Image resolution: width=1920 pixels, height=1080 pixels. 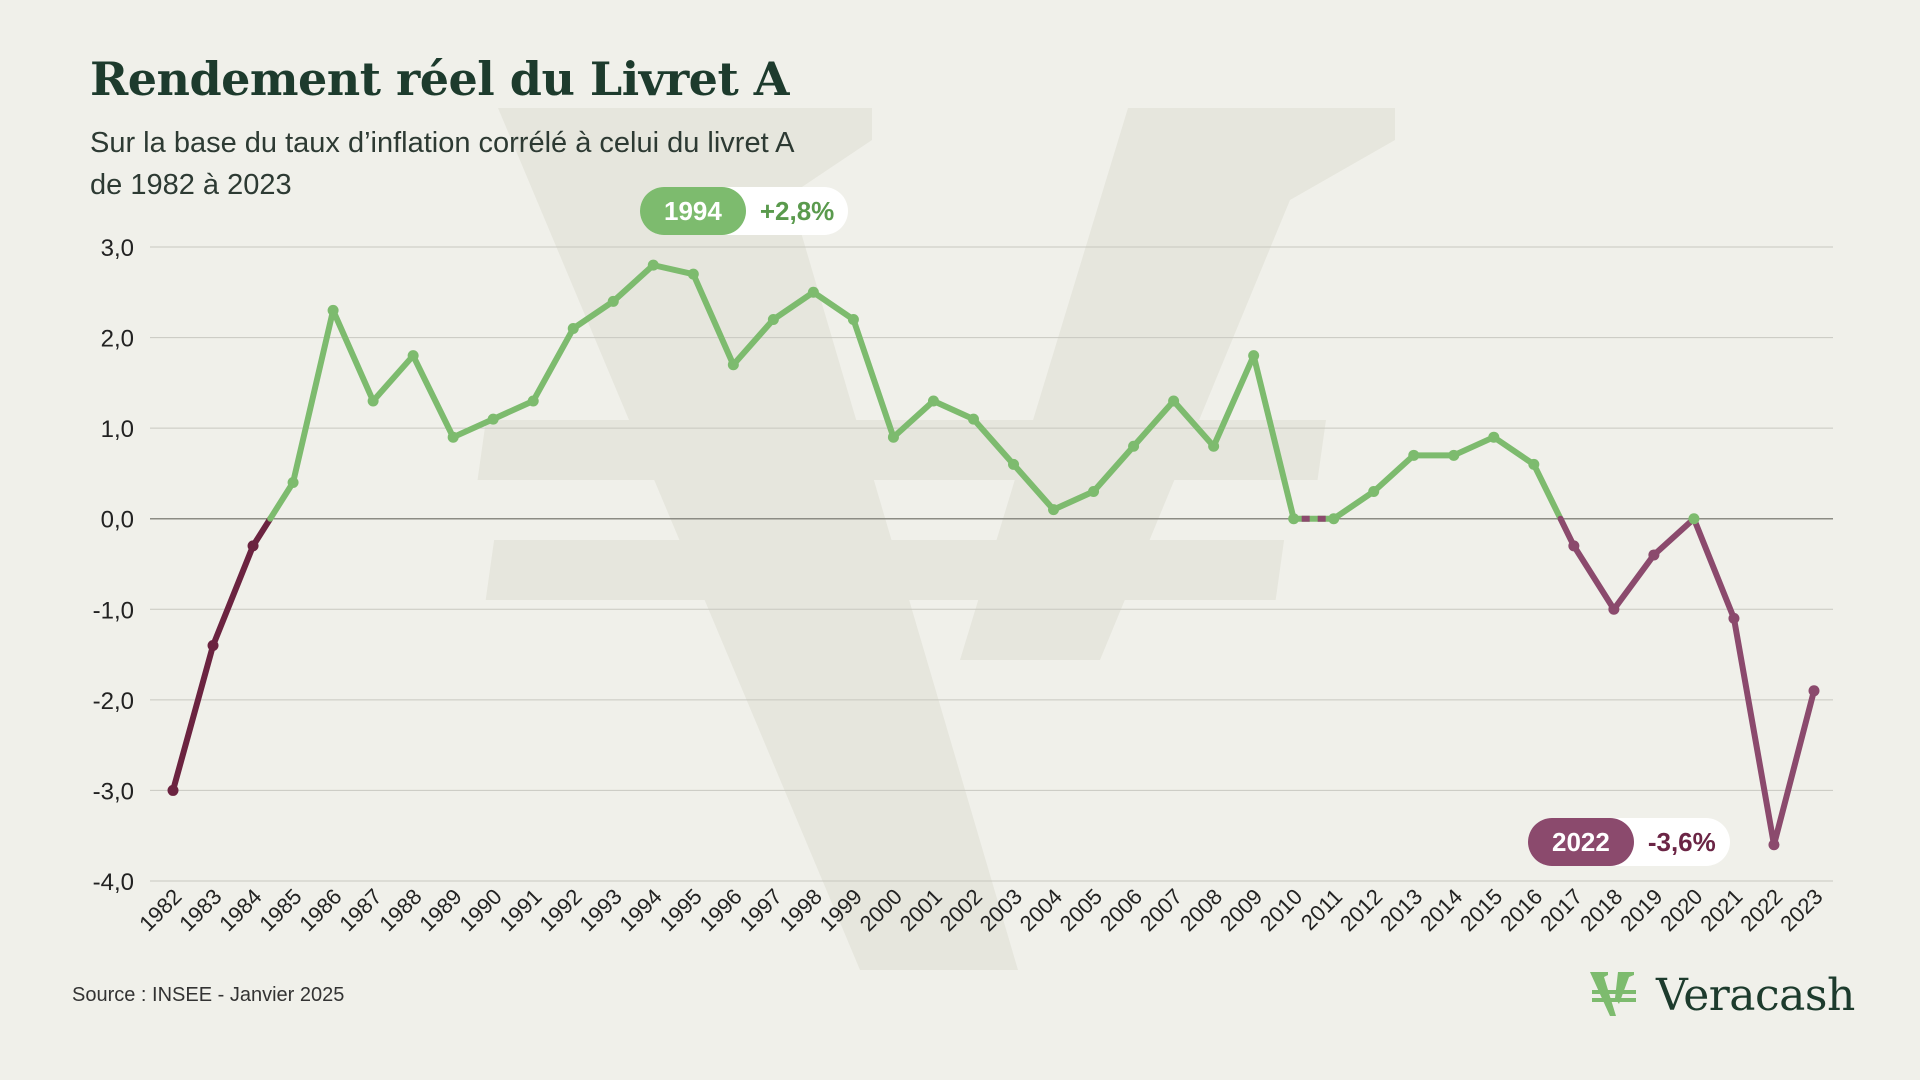 What do you see at coordinates (1801, 910) in the screenshot?
I see `x-tick-label: 2023` at bounding box center [1801, 910].